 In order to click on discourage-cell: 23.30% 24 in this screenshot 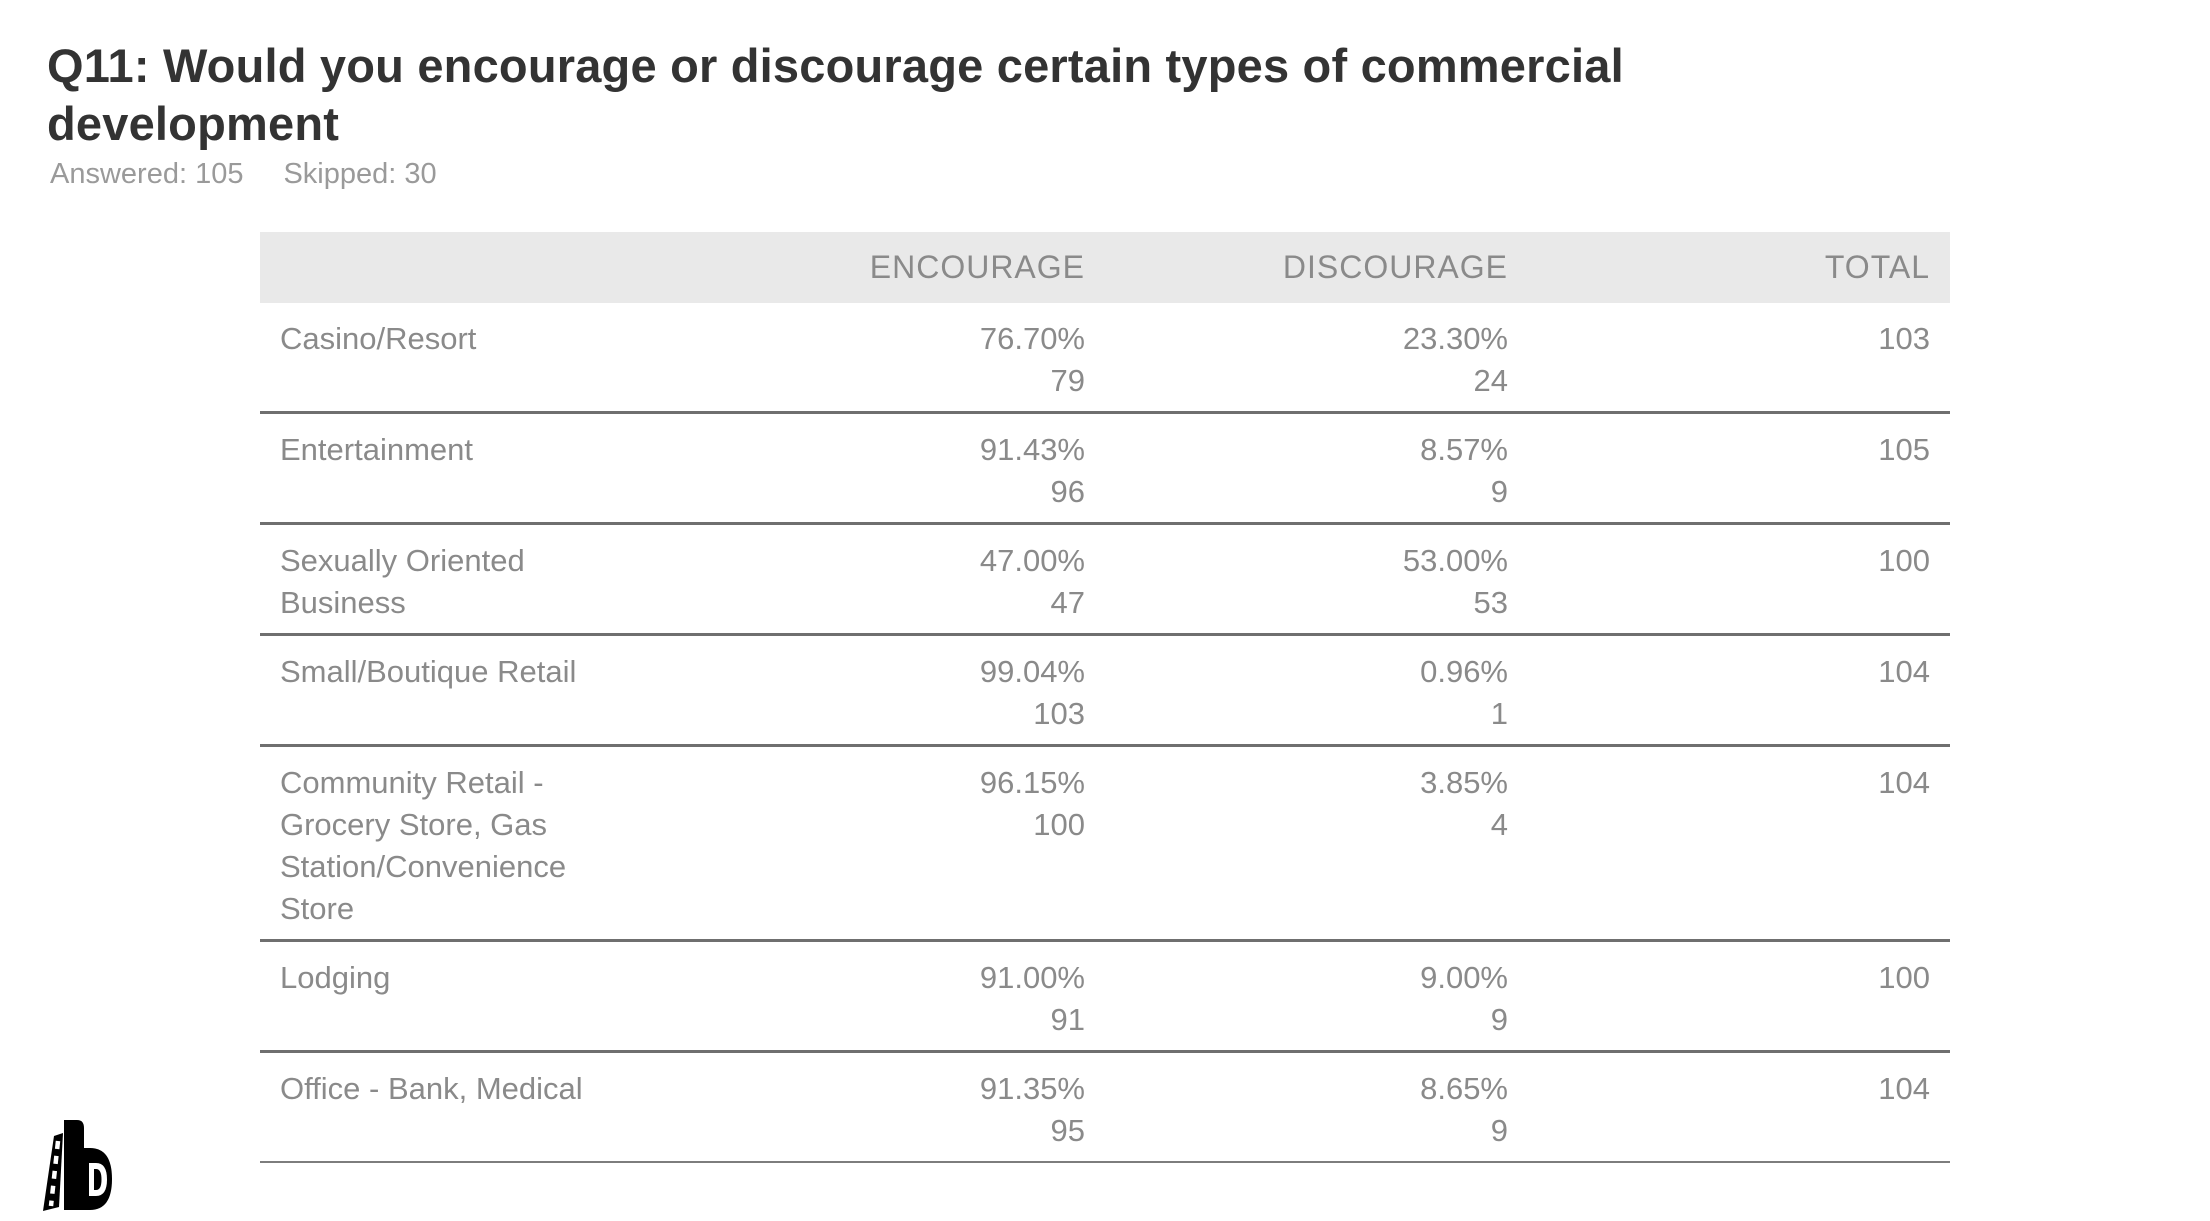, I will do `click(1296, 360)`.